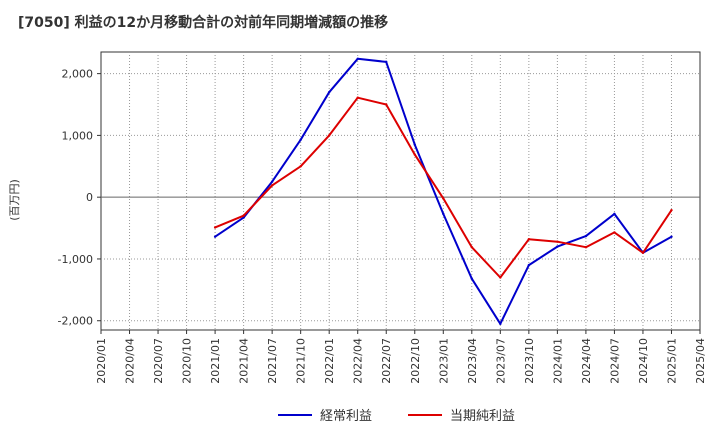  I want to click on x-tick-label: 2020/07, so click(158, 361).